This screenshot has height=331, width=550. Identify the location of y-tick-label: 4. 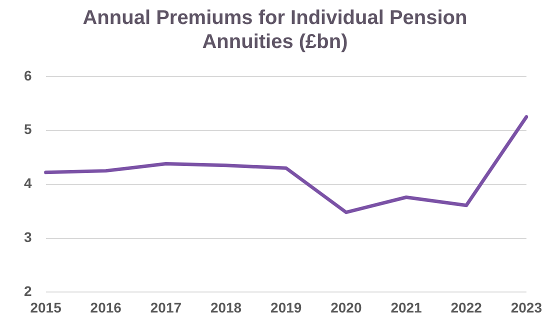
(28, 183).